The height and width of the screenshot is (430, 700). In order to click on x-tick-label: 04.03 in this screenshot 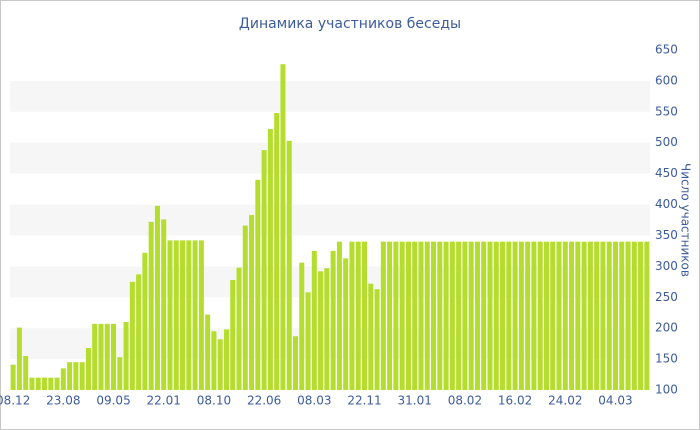, I will do `click(615, 401)`.